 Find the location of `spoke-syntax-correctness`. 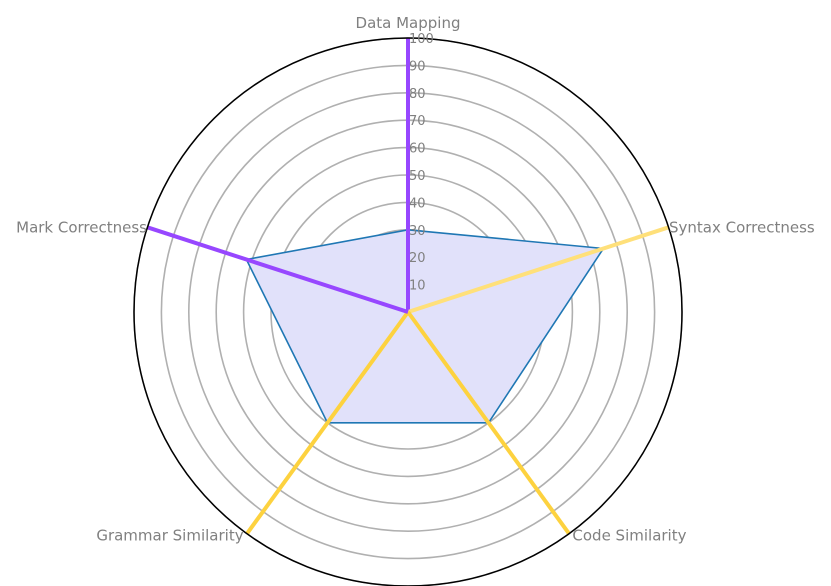

spoke-syntax-correctness is located at coordinates (538, 269).